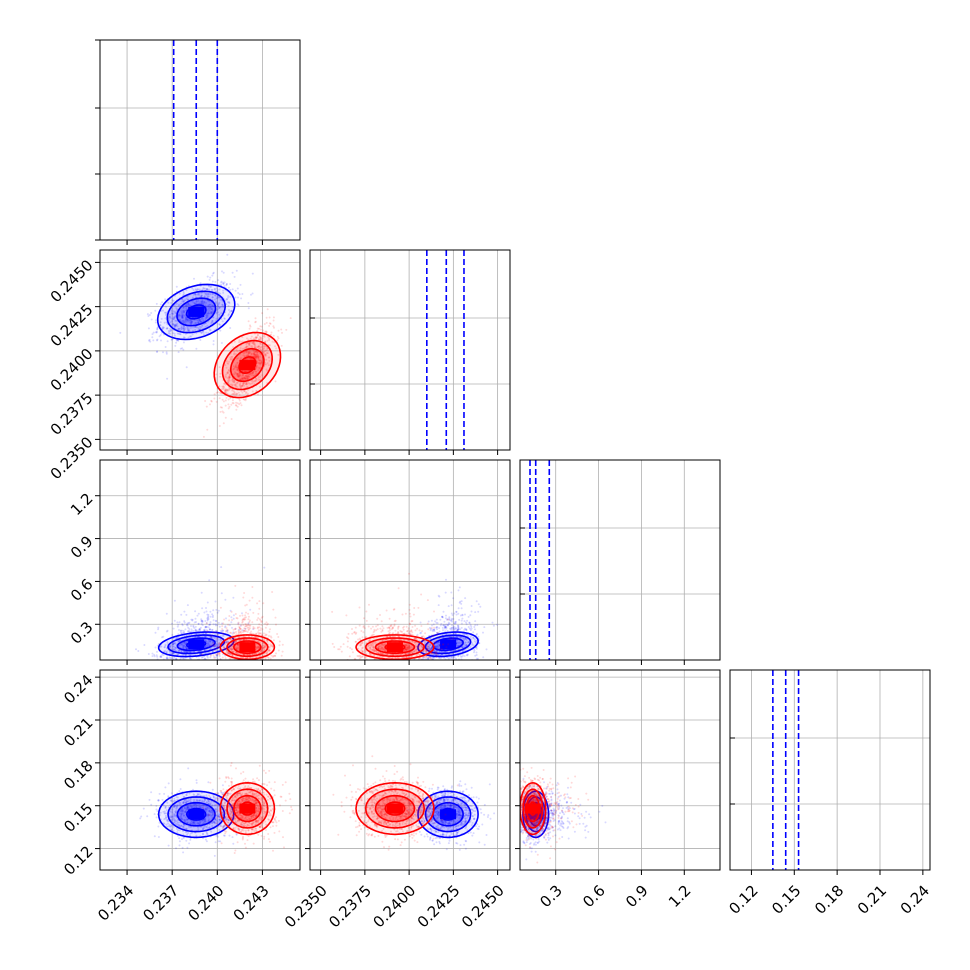 The width and height of the screenshot is (970, 970). I want to click on scatter-panel, so click(410, 561).